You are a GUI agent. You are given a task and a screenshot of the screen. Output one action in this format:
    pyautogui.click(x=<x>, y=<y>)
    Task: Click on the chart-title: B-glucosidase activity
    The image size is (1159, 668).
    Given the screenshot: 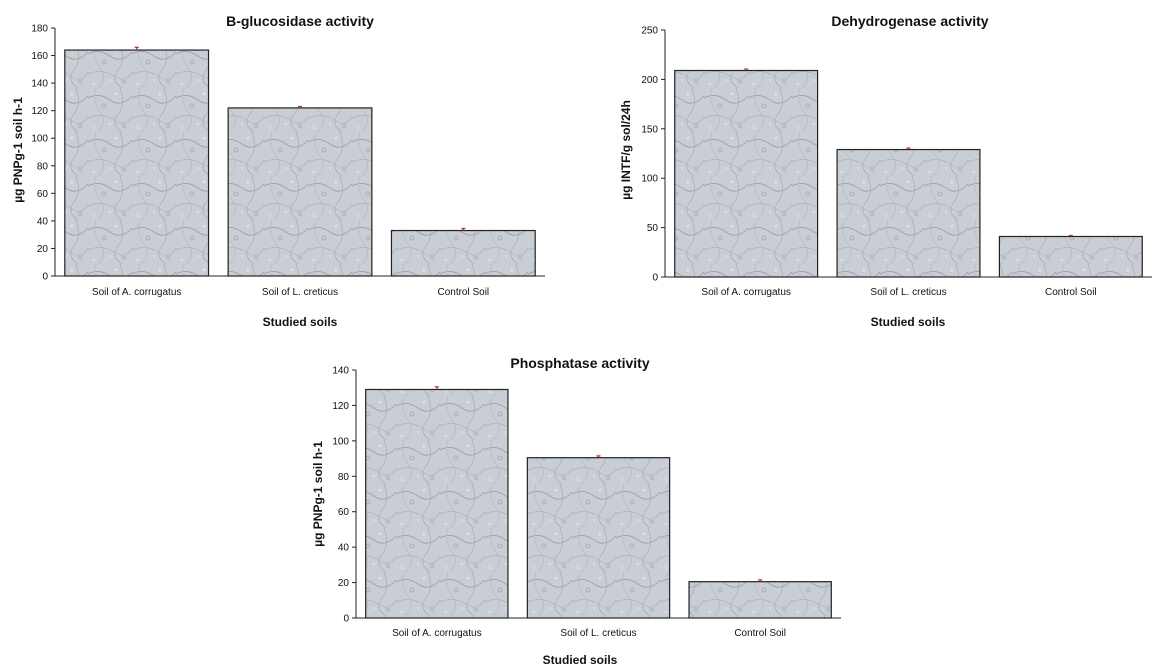 What is the action you would take?
    pyautogui.click(x=300, y=21)
    